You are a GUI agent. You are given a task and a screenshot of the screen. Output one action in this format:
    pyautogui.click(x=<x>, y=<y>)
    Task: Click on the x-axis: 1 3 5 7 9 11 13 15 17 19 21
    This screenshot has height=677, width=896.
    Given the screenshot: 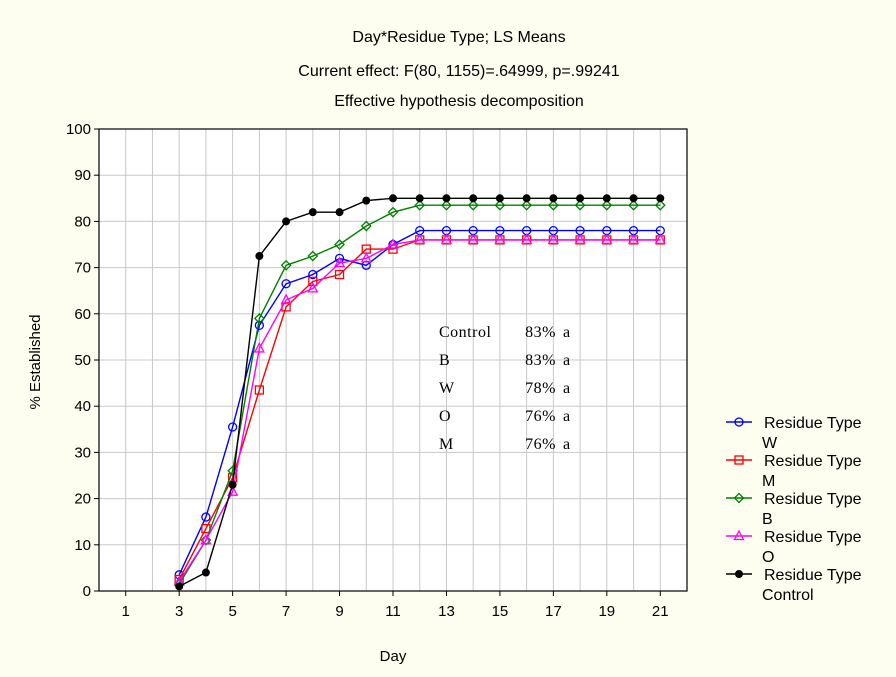 What is the action you would take?
    pyautogui.click(x=395, y=605)
    